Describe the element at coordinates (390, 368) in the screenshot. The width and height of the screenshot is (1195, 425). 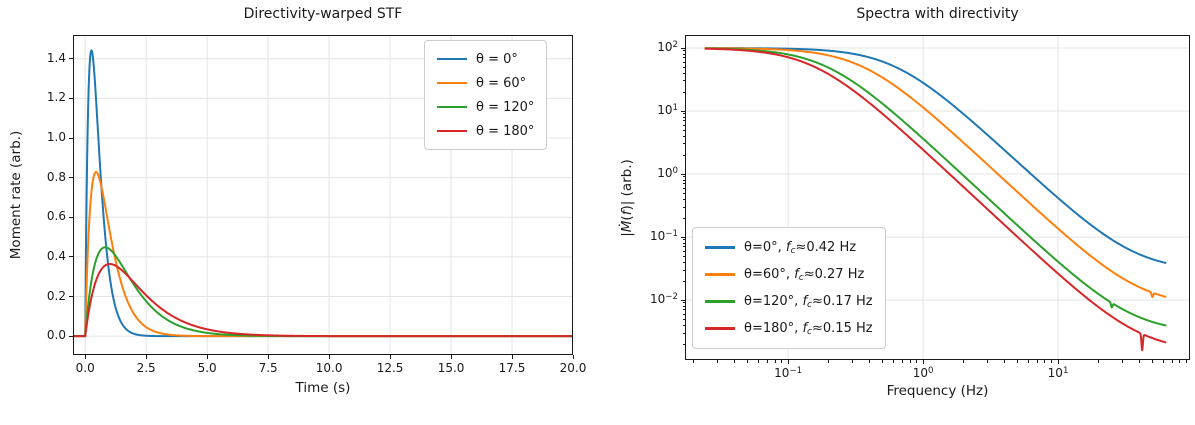
I see `x-tick-label: 12.5` at that location.